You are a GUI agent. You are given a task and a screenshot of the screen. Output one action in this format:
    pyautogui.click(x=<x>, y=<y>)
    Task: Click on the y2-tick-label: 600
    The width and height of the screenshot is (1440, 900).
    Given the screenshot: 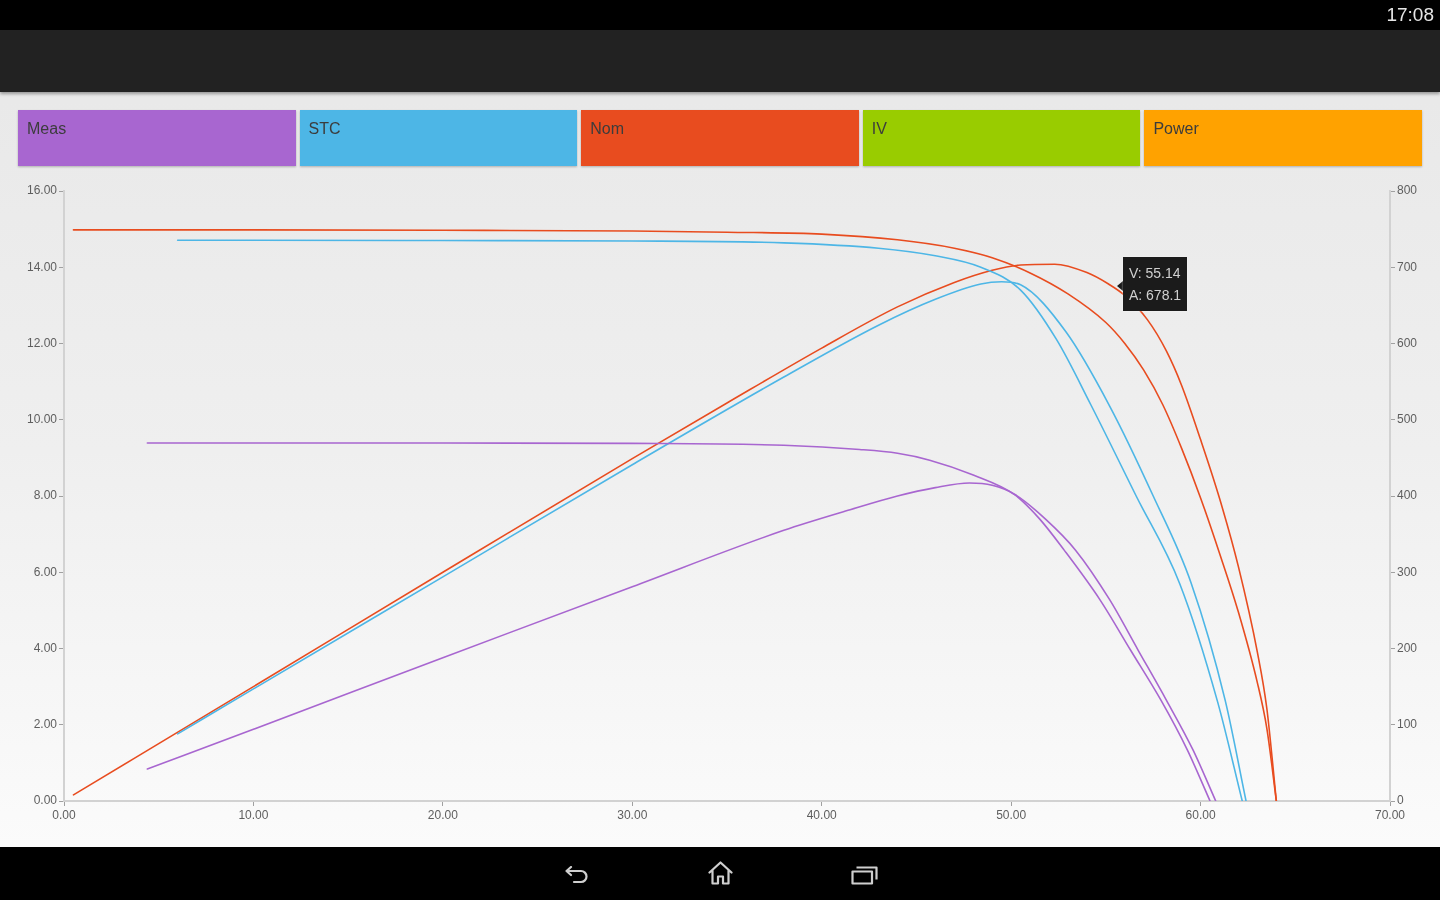 What is the action you would take?
    pyautogui.click(x=1407, y=342)
    